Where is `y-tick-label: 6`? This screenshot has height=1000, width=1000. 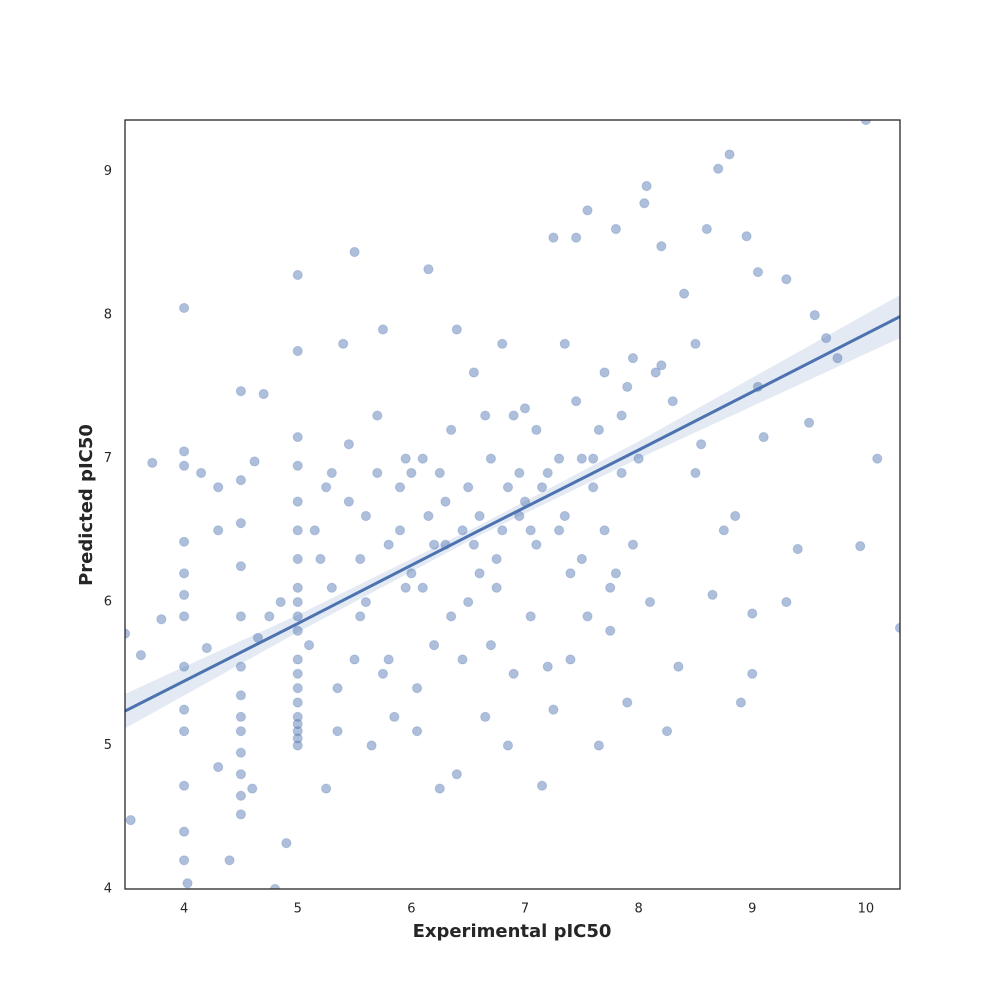 y-tick-label: 6 is located at coordinates (108, 602).